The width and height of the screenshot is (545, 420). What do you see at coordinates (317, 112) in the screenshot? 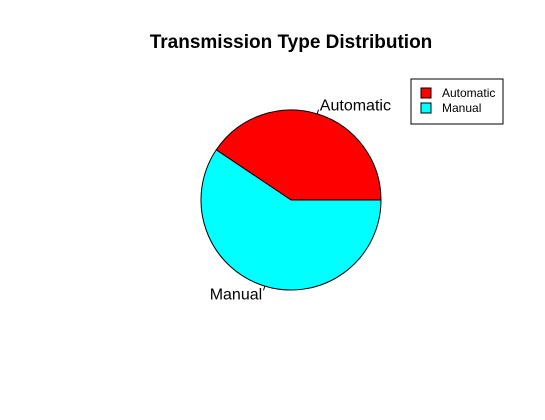
I see `pie-label-tick-automatic` at bounding box center [317, 112].